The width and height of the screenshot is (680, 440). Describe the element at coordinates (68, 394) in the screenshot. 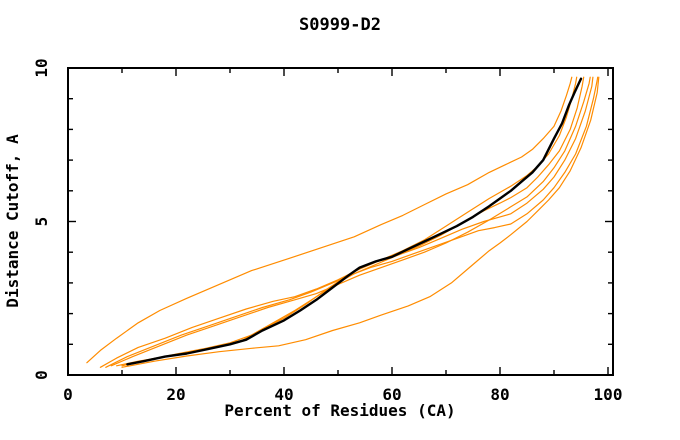

I see `x-tick-label: 0` at that location.